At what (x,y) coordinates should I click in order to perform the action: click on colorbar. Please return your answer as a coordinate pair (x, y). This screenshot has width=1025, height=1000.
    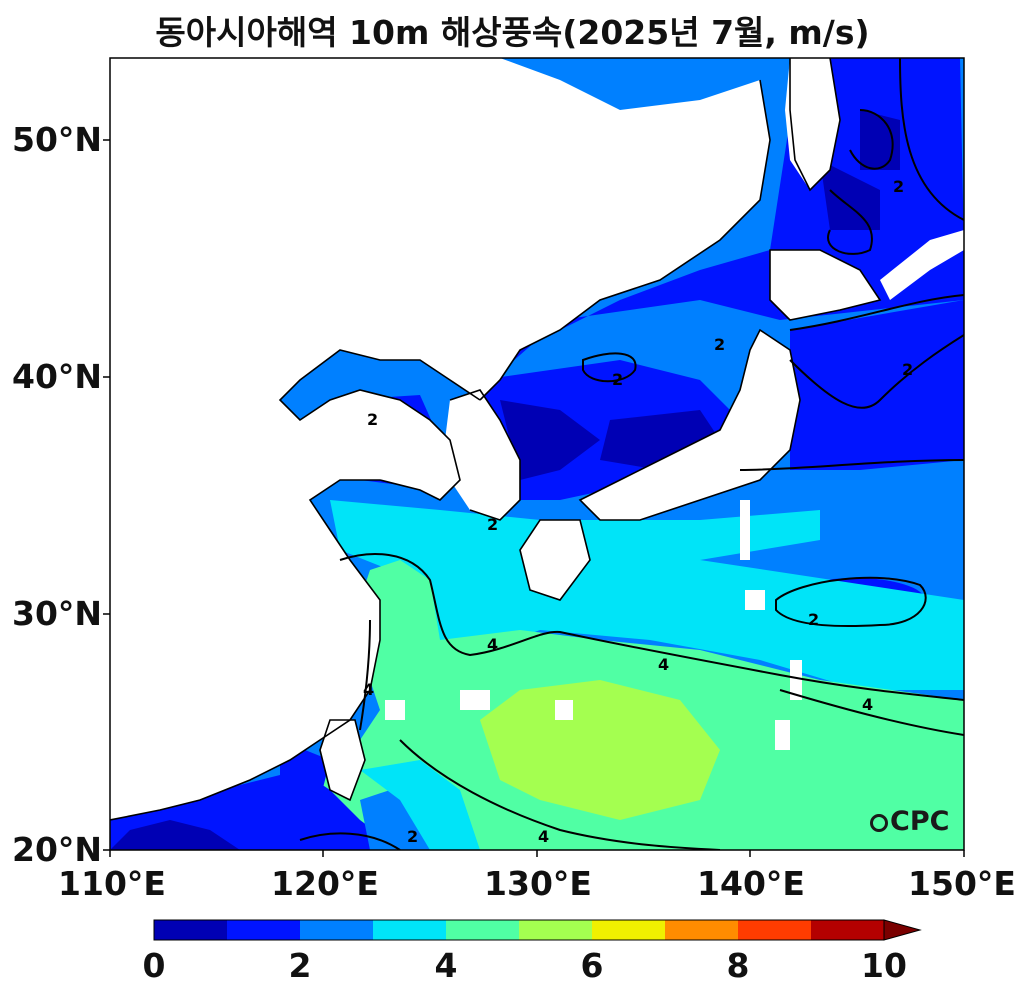
    Looking at the image, I should click on (537, 930).